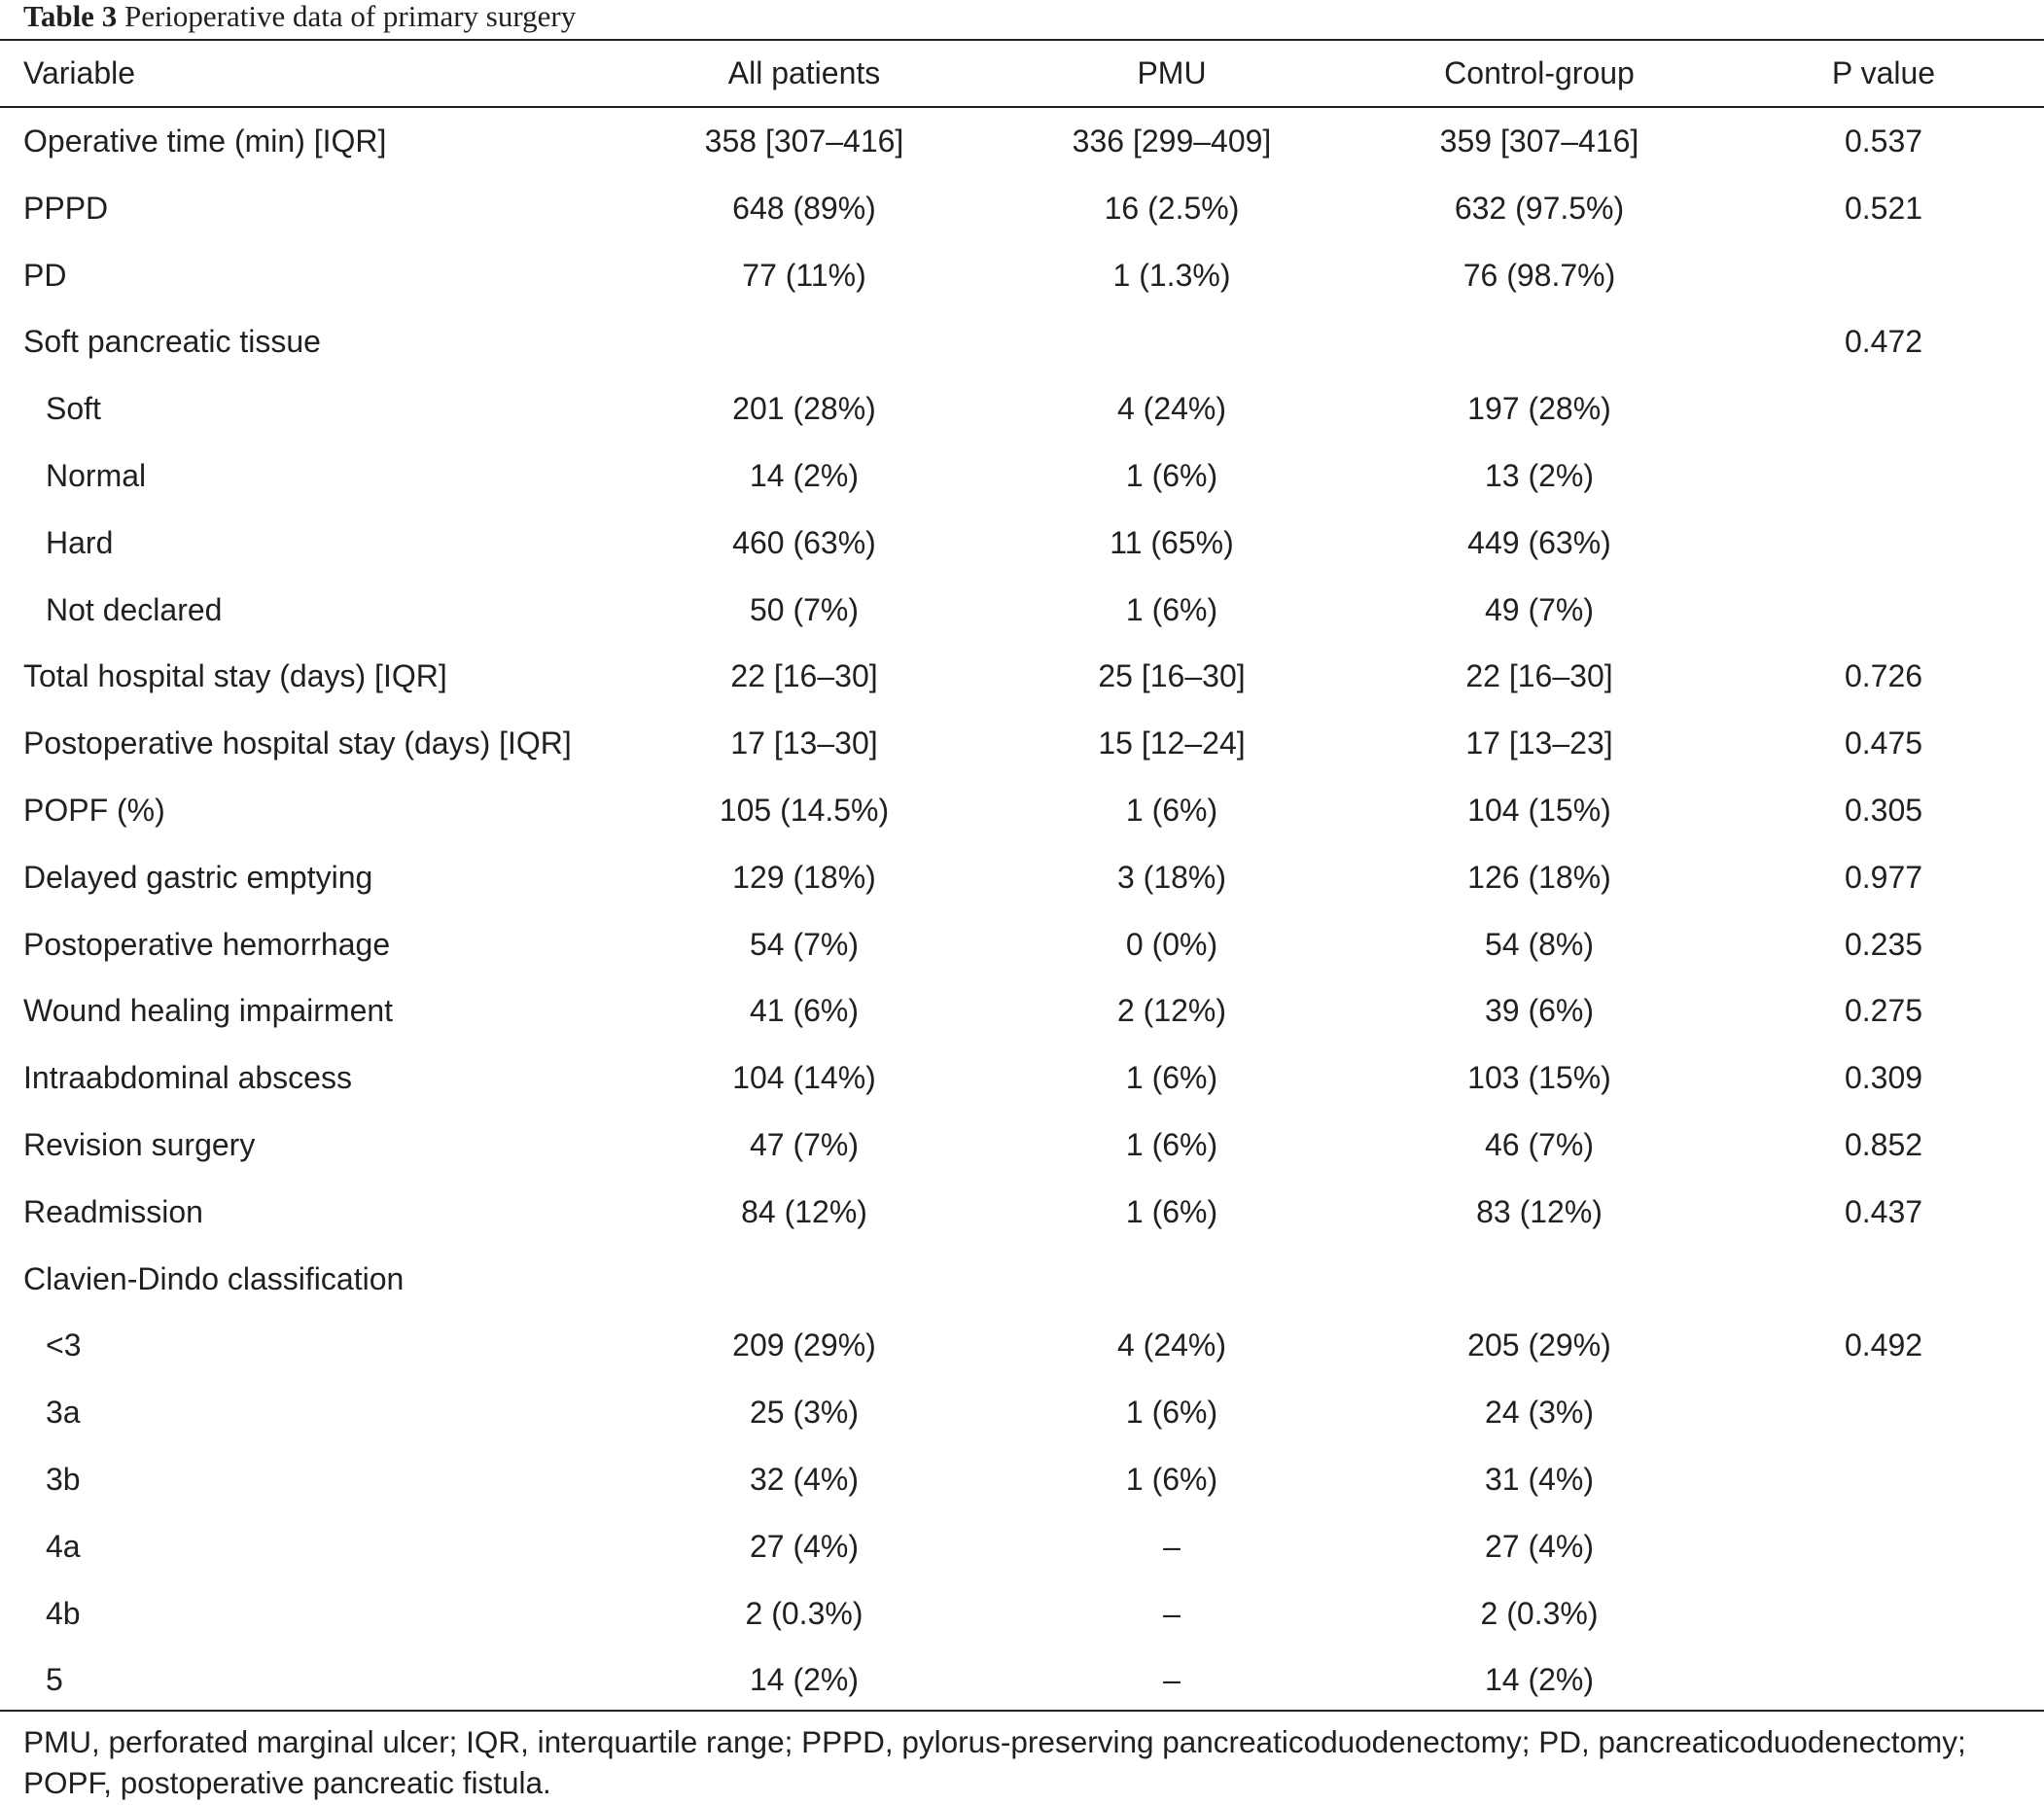  What do you see at coordinates (1172, 141) in the screenshot?
I see `pmu-value: 336 [299–409]` at bounding box center [1172, 141].